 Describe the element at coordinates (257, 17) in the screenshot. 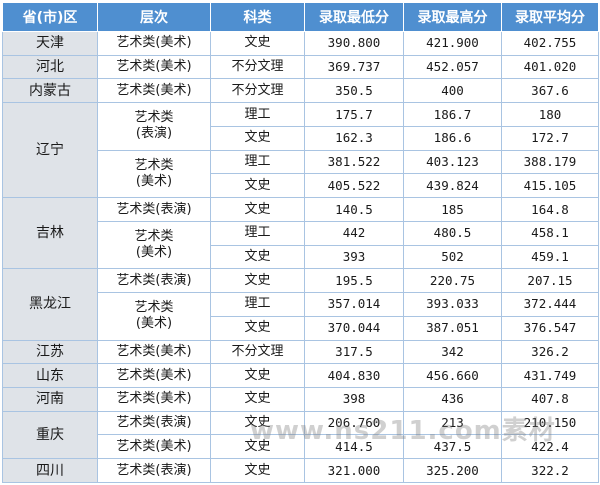

I see `header-subject: 科类` at that location.